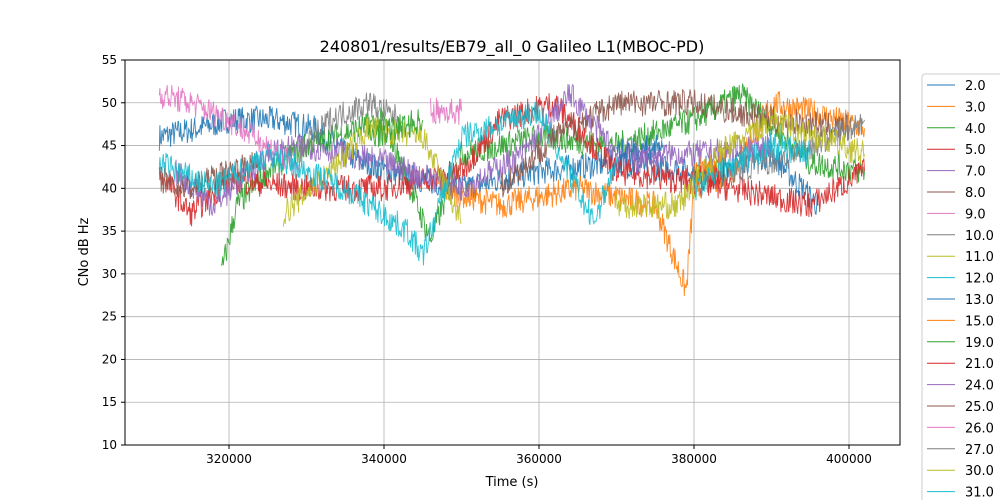  What do you see at coordinates (979, 493) in the screenshot?
I see `legend-label: 31.0` at bounding box center [979, 493].